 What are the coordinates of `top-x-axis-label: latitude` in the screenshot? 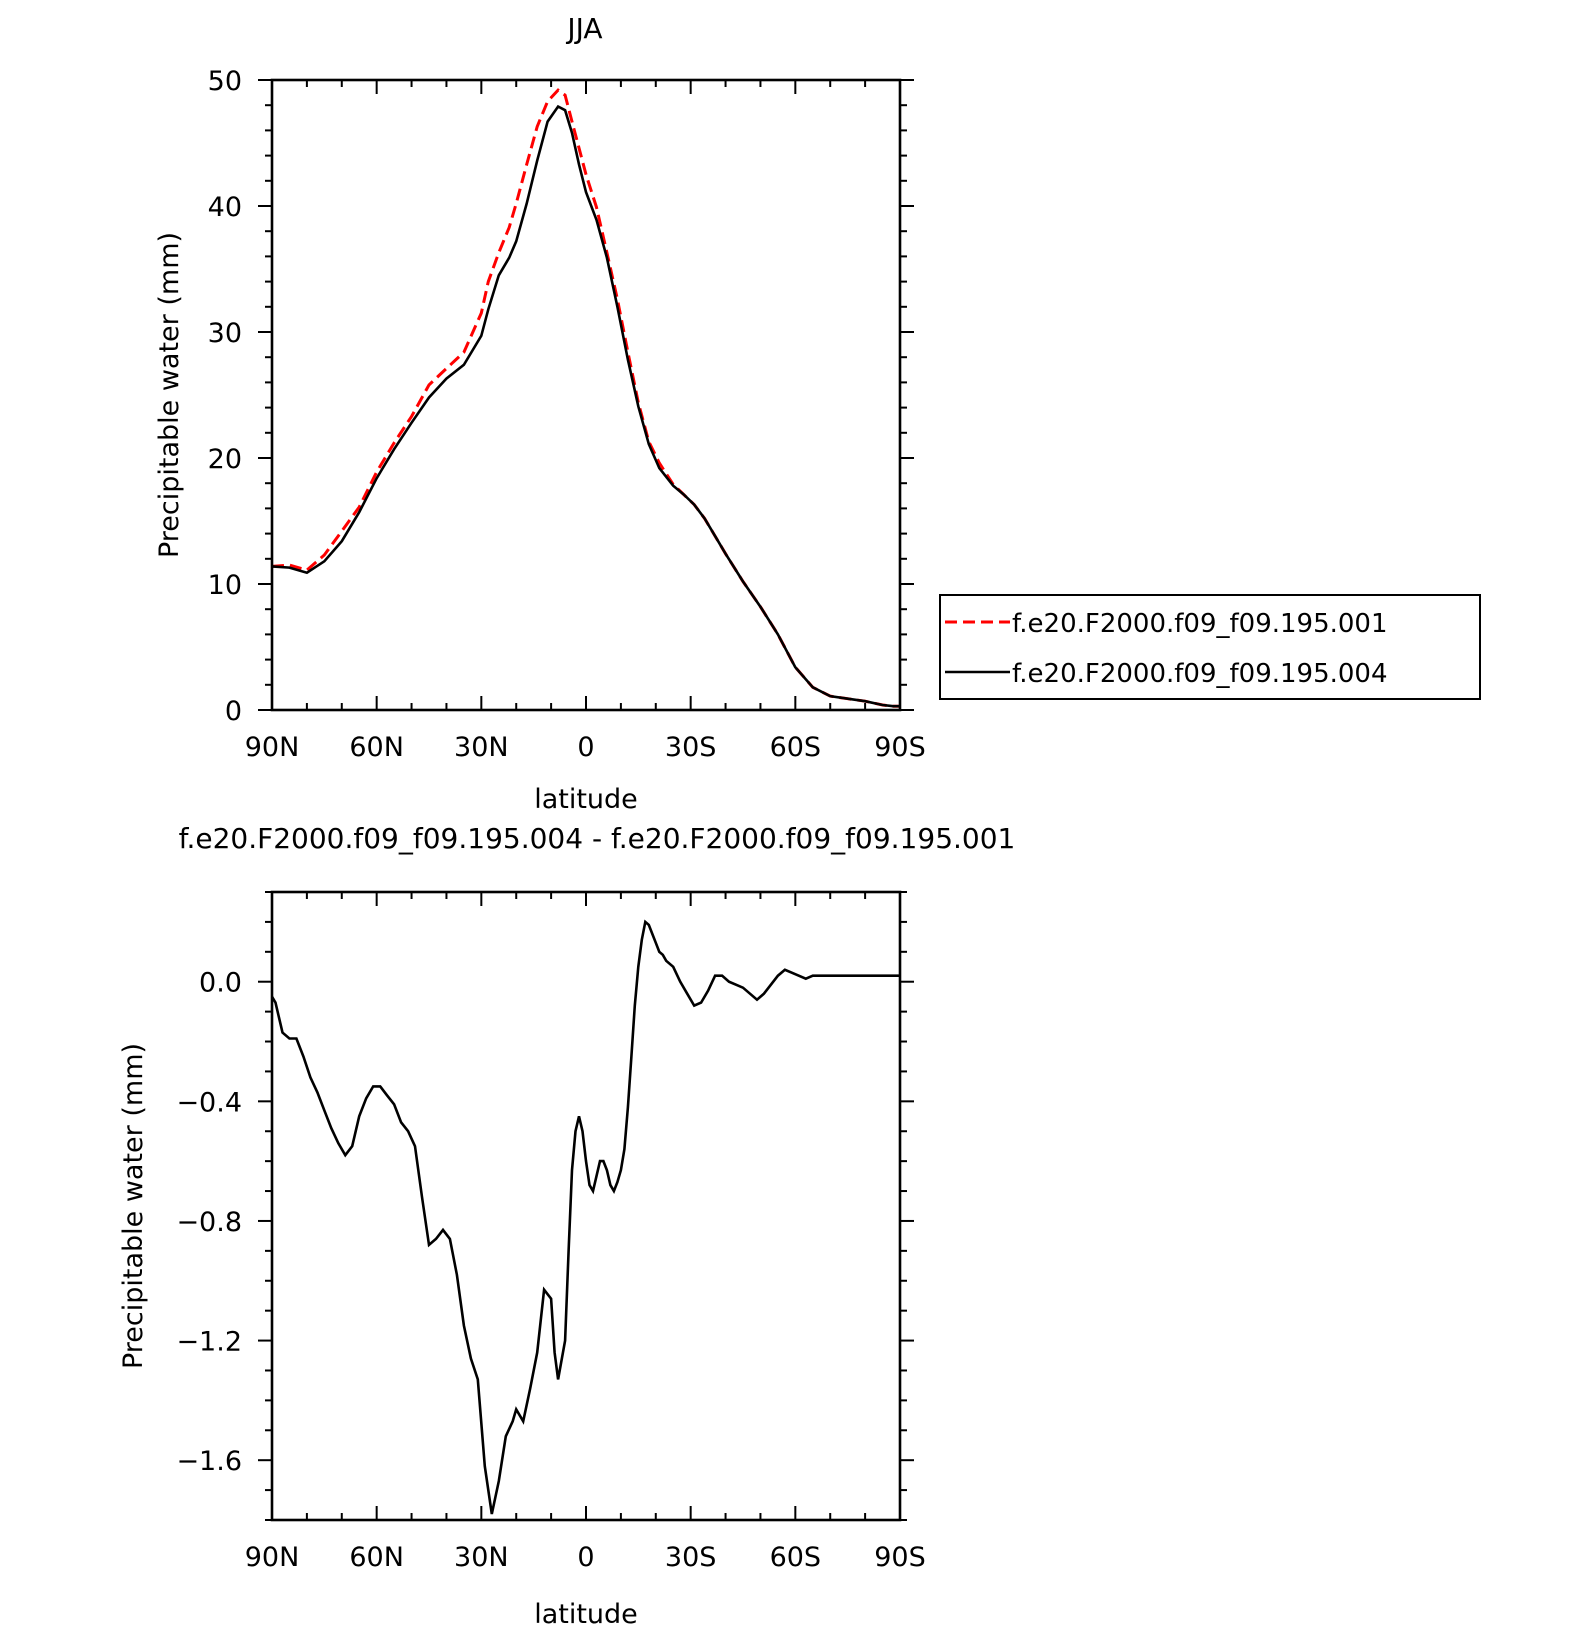 It's located at (586, 799).